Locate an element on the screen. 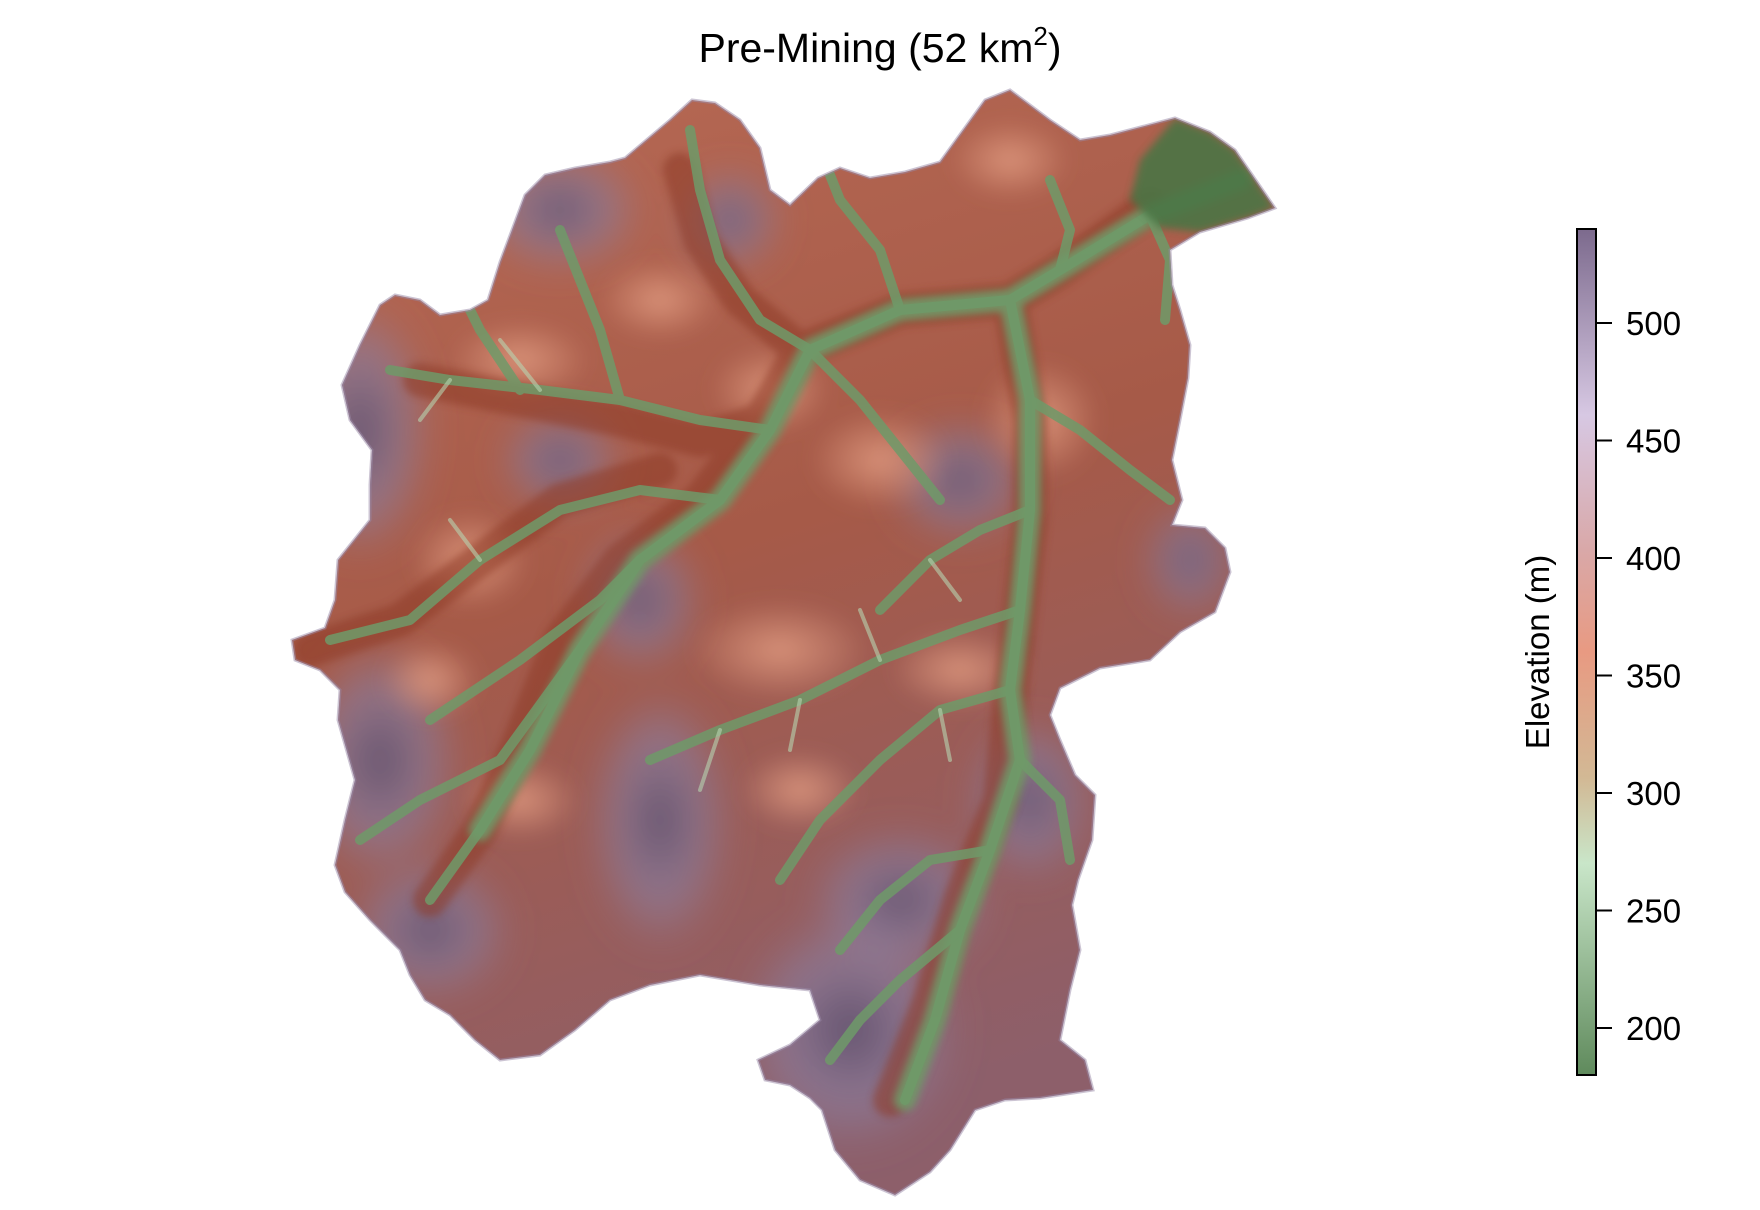 Image resolution: width=1760 pixels, height=1210 pixels. legend-tick-label: 350 is located at coordinates (1653, 676).